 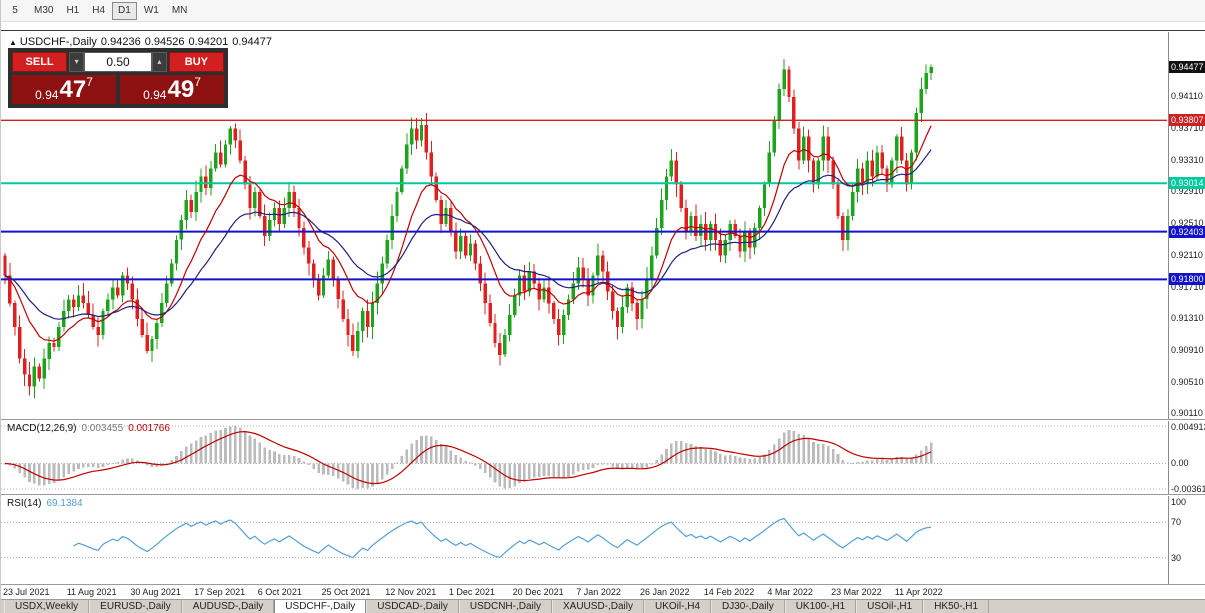 I want to click on tab-dj30-daily: DJ30-,Daily, so click(x=748, y=606).